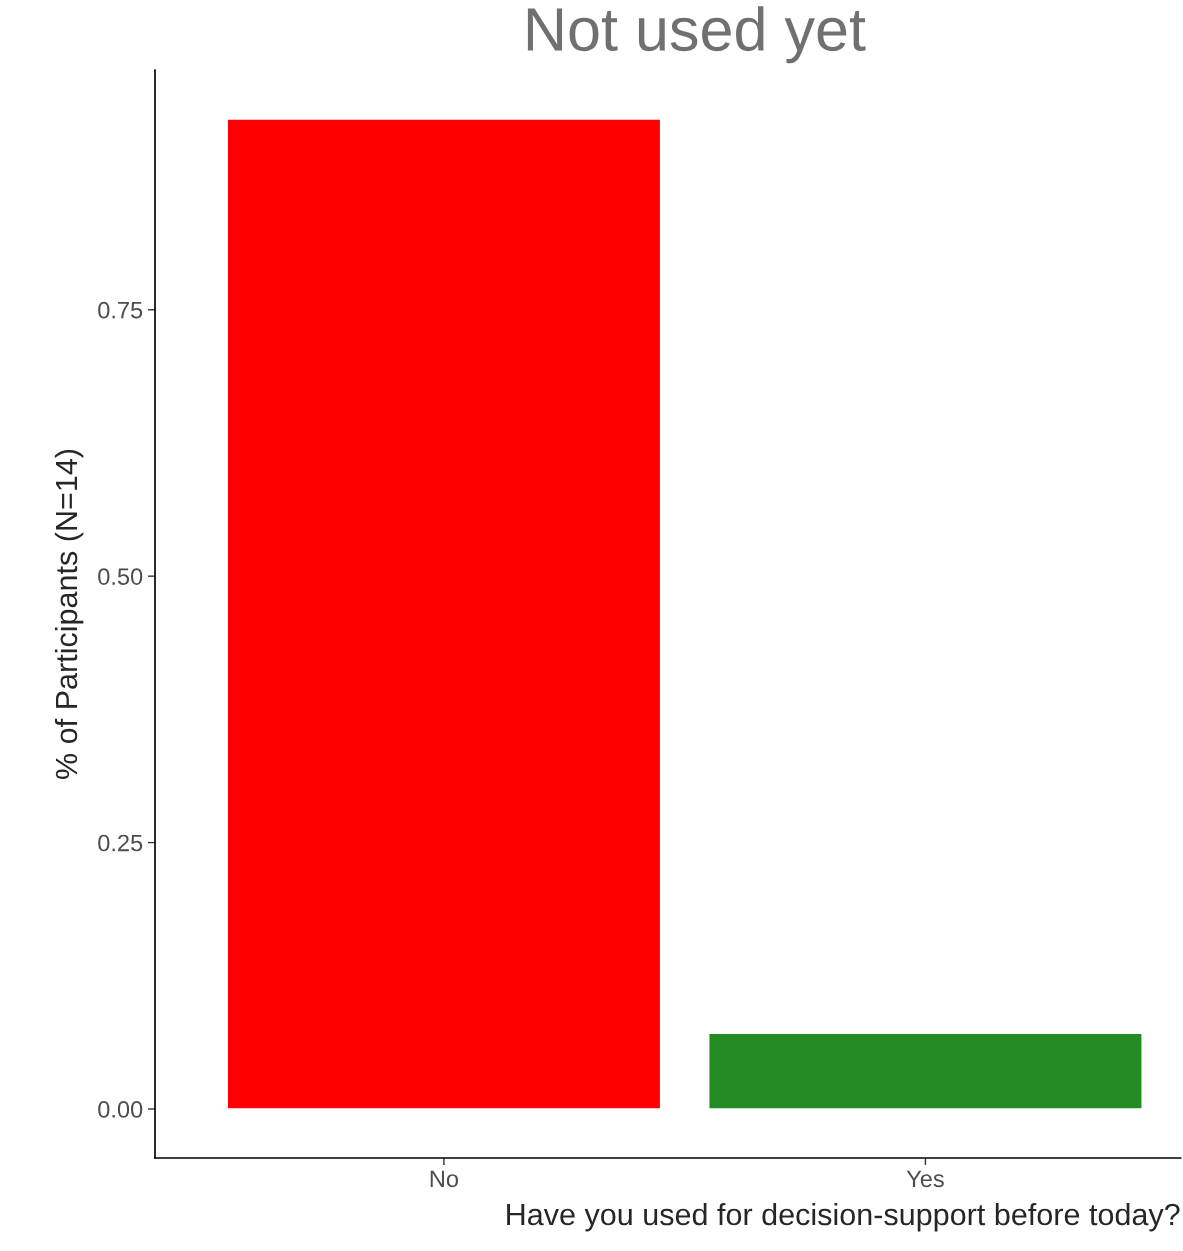 The width and height of the screenshot is (1183, 1251). What do you see at coordinates (444, 1179) in the screenshot?
I see `x-tick-label: No` at bounding box center [444, 1179].